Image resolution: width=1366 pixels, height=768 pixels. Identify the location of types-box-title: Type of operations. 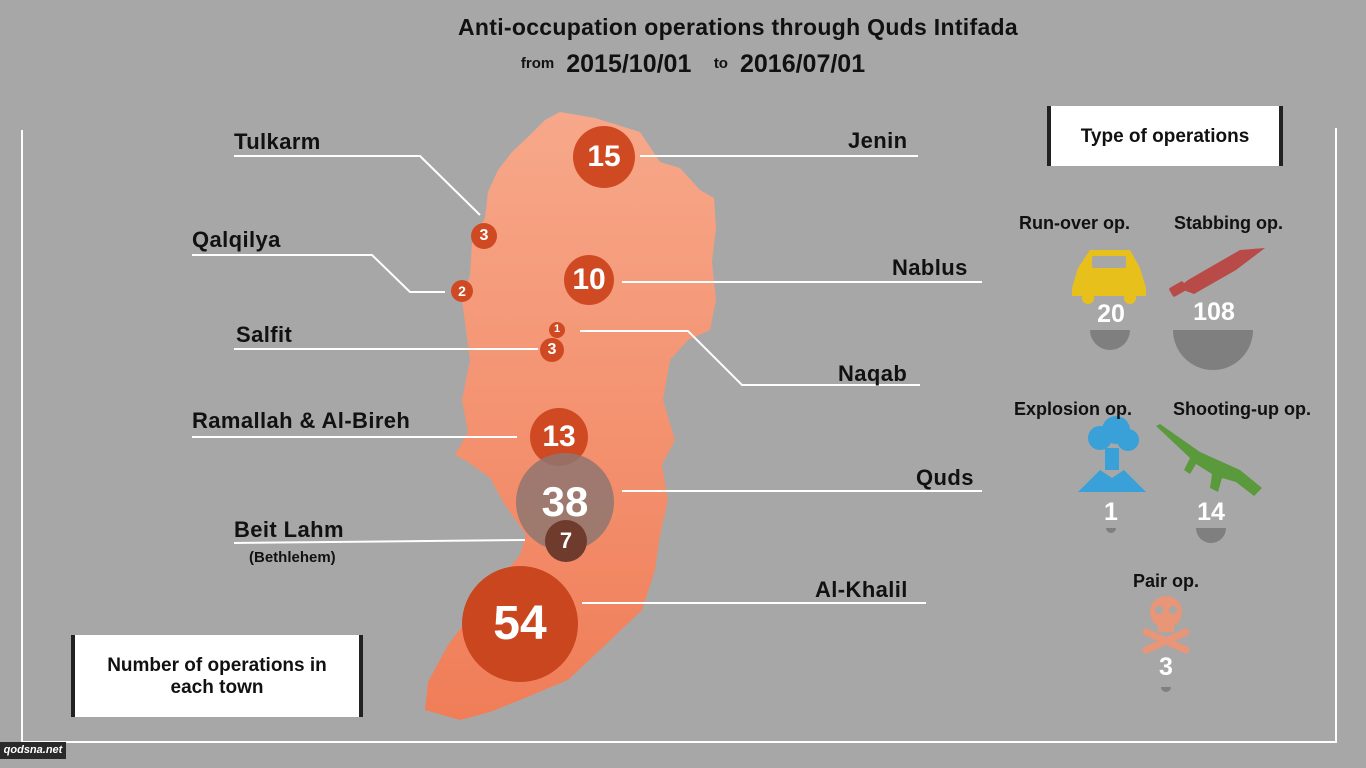
(1165, 136).